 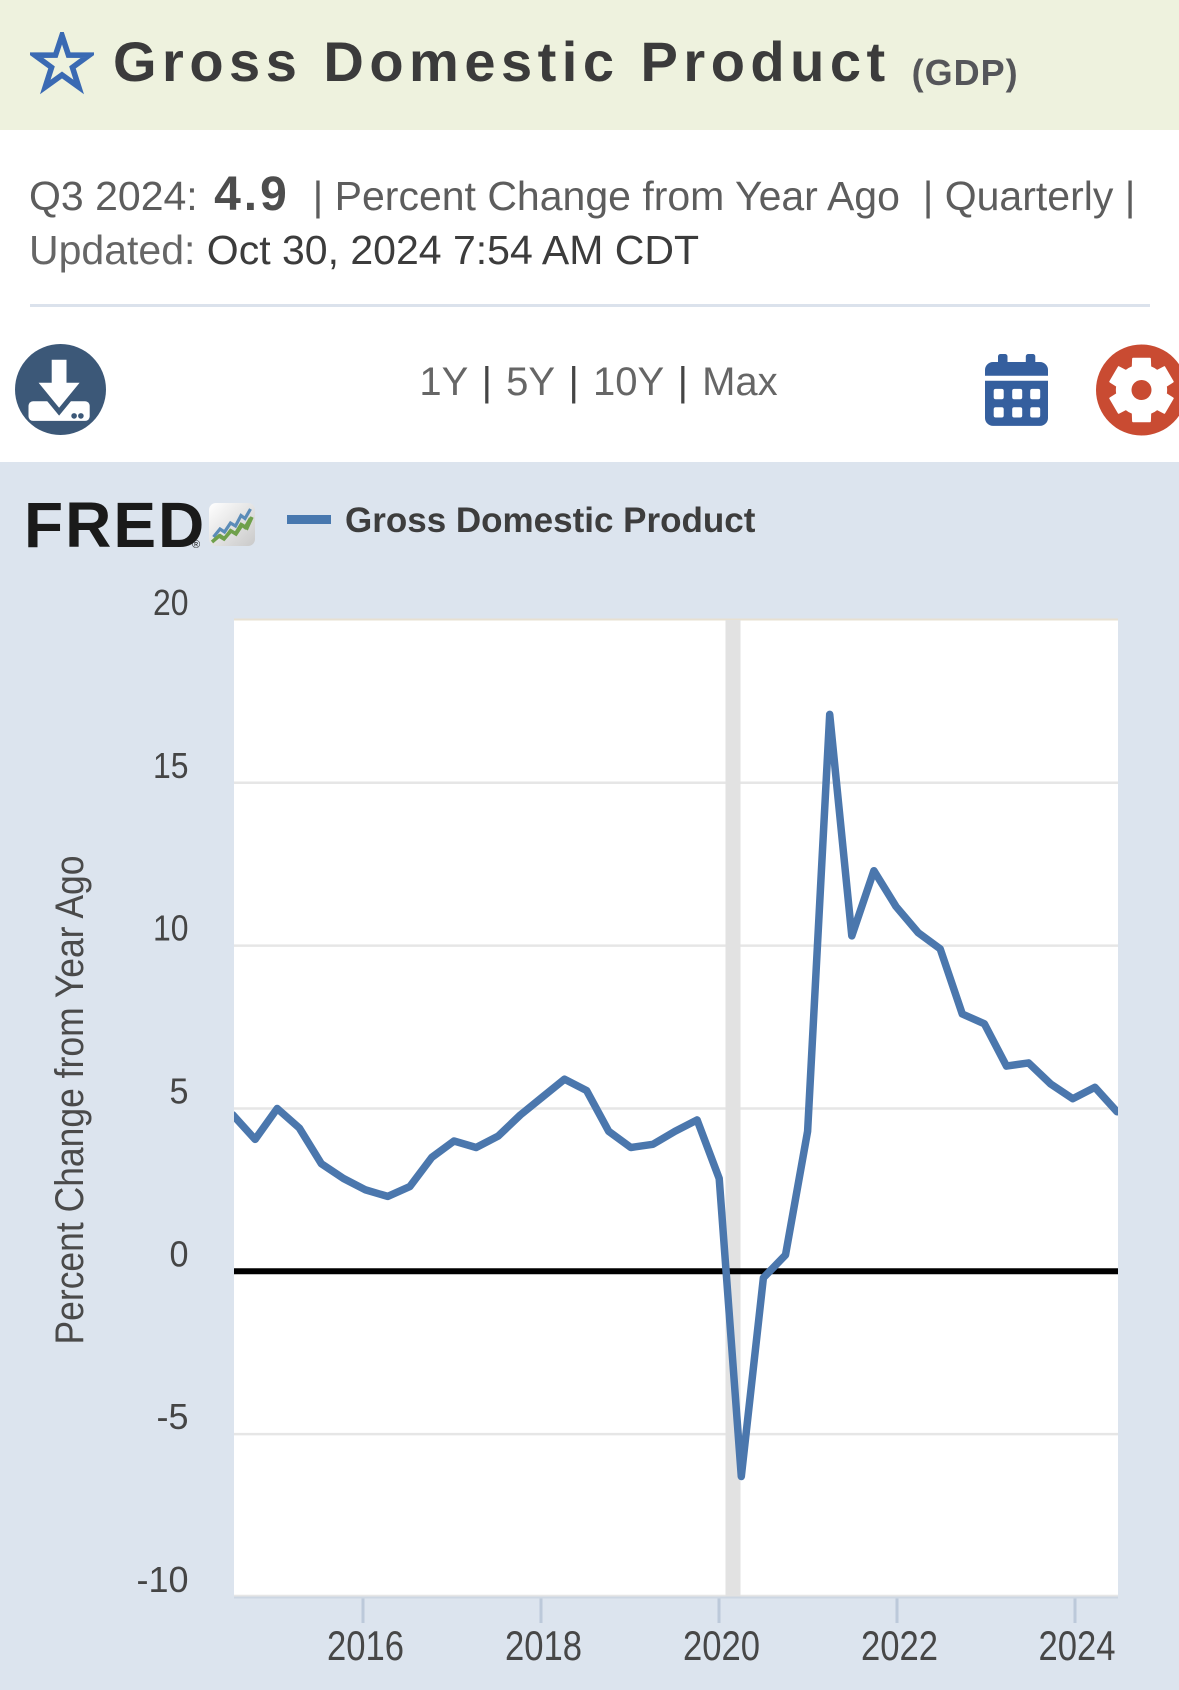 What do you see at coordinates (721, 1645) in the screenshot?
I see `svg-text: 2020` at bounding box center [721, 1645].